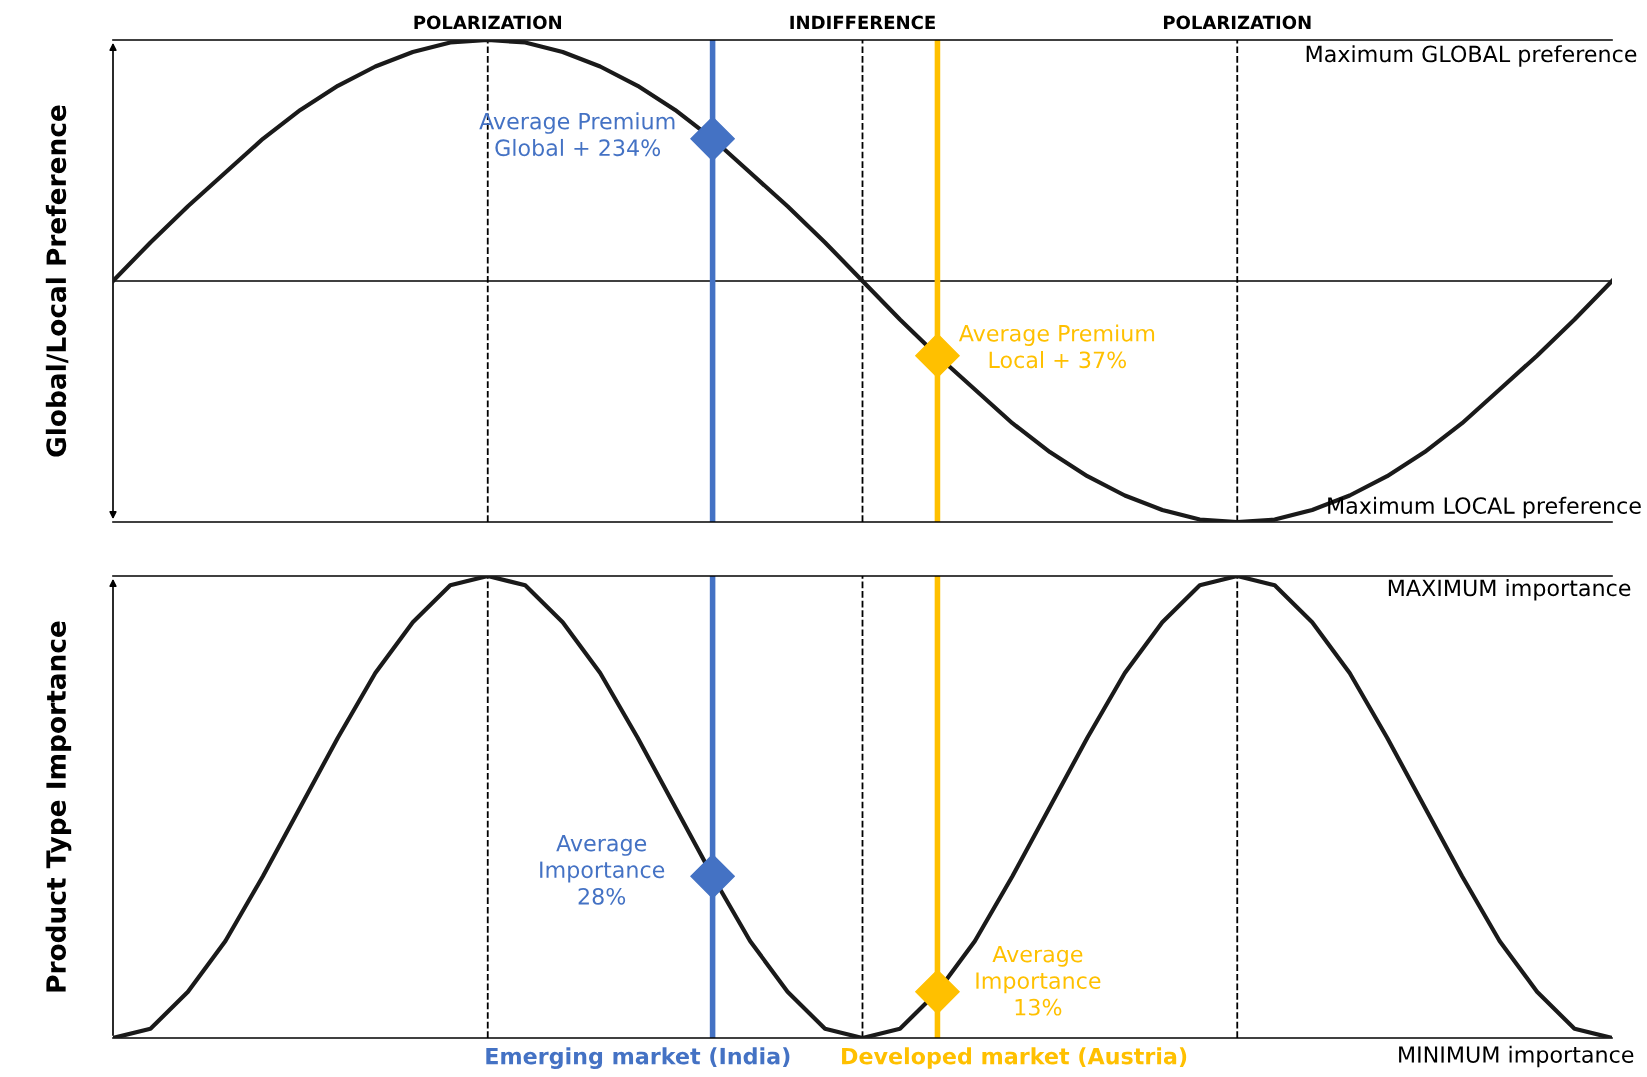 This screenshot has width=1647, height=1077. What do you see at coordinates (1056, 346) in the screenshot?
I see `annotation: Average Premium Local + 37%` at bounding box center [1056, 346].